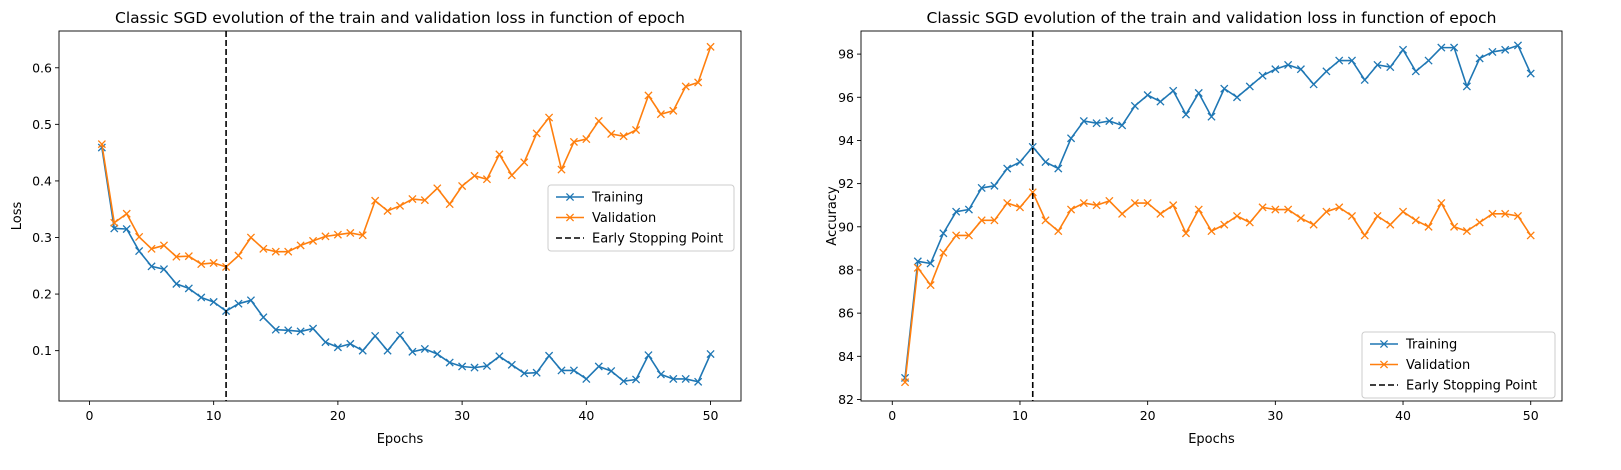 The width and height of the screenshot is (1621, 470). Describe the element at coordinates (42, 180) in the screenshot. I see `y-tick-label: 0.4` at that location.